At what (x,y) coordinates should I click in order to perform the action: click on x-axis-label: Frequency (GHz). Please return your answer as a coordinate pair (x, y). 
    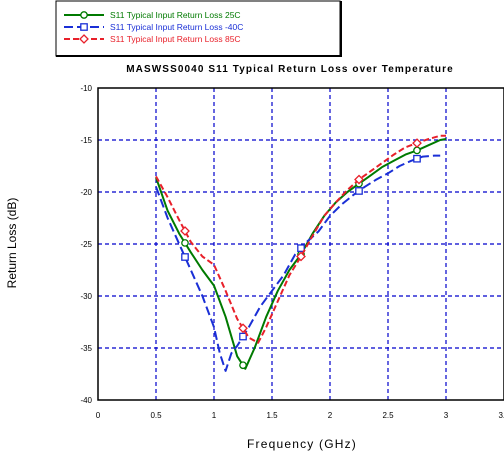
    Looking at the image, I should click on (302, 444).